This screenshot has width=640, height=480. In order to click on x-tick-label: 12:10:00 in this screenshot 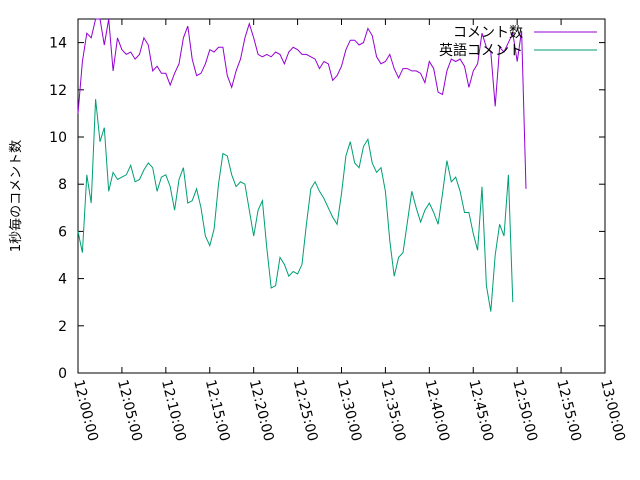, I will do `click(173, 410)`.